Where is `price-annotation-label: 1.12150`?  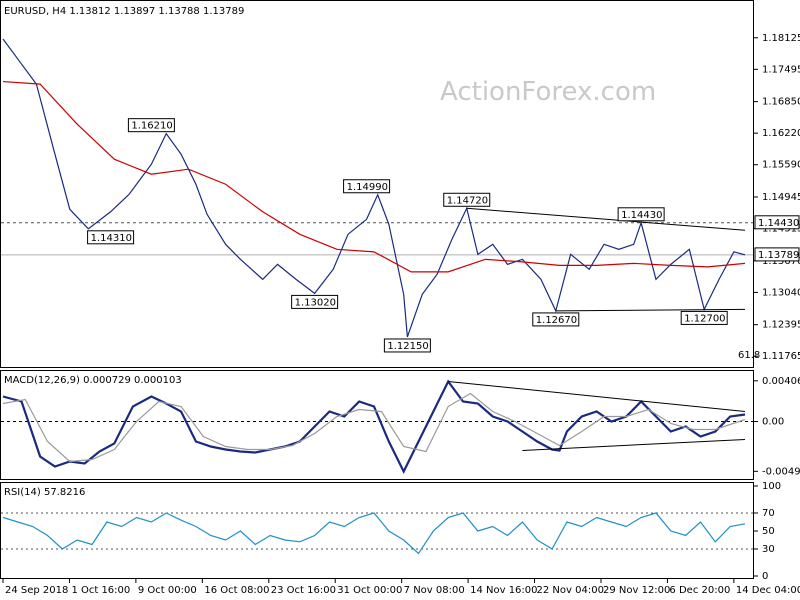 price-annotation-label: 1.12150 is located at coordinates (407, 346).